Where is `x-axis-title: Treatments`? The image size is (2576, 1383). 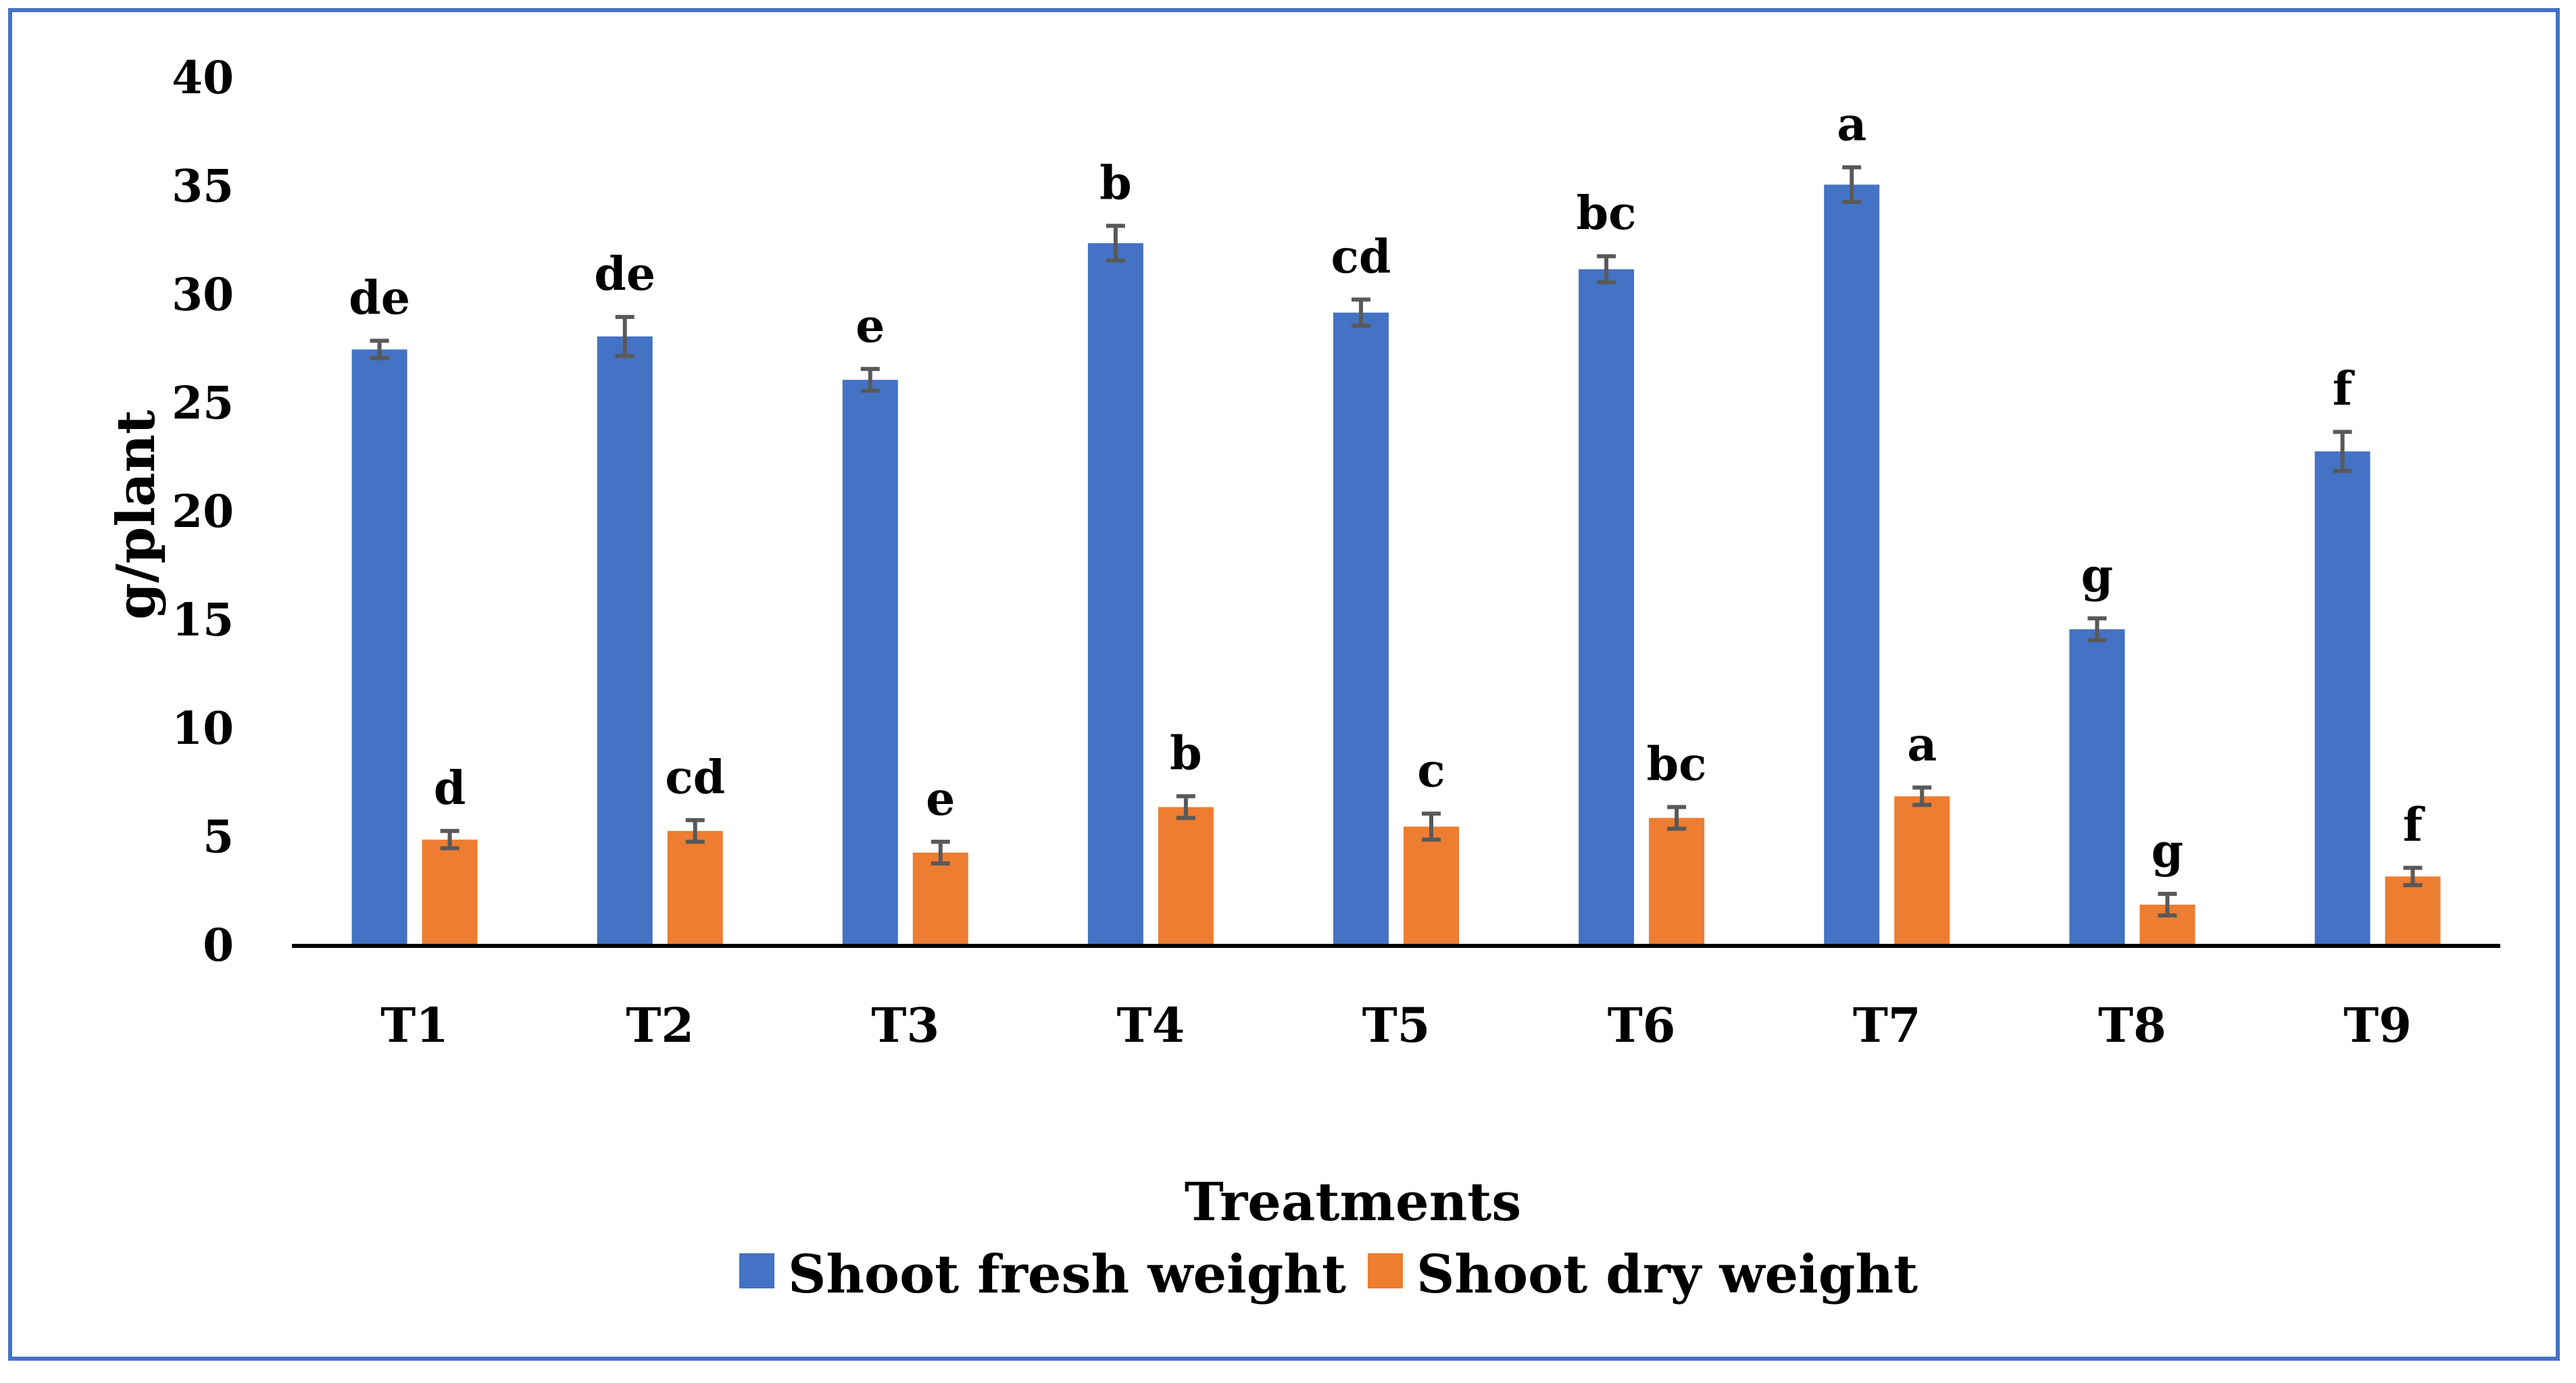
x-axis-title: Treatments is located at coordinates (1353, 1202).